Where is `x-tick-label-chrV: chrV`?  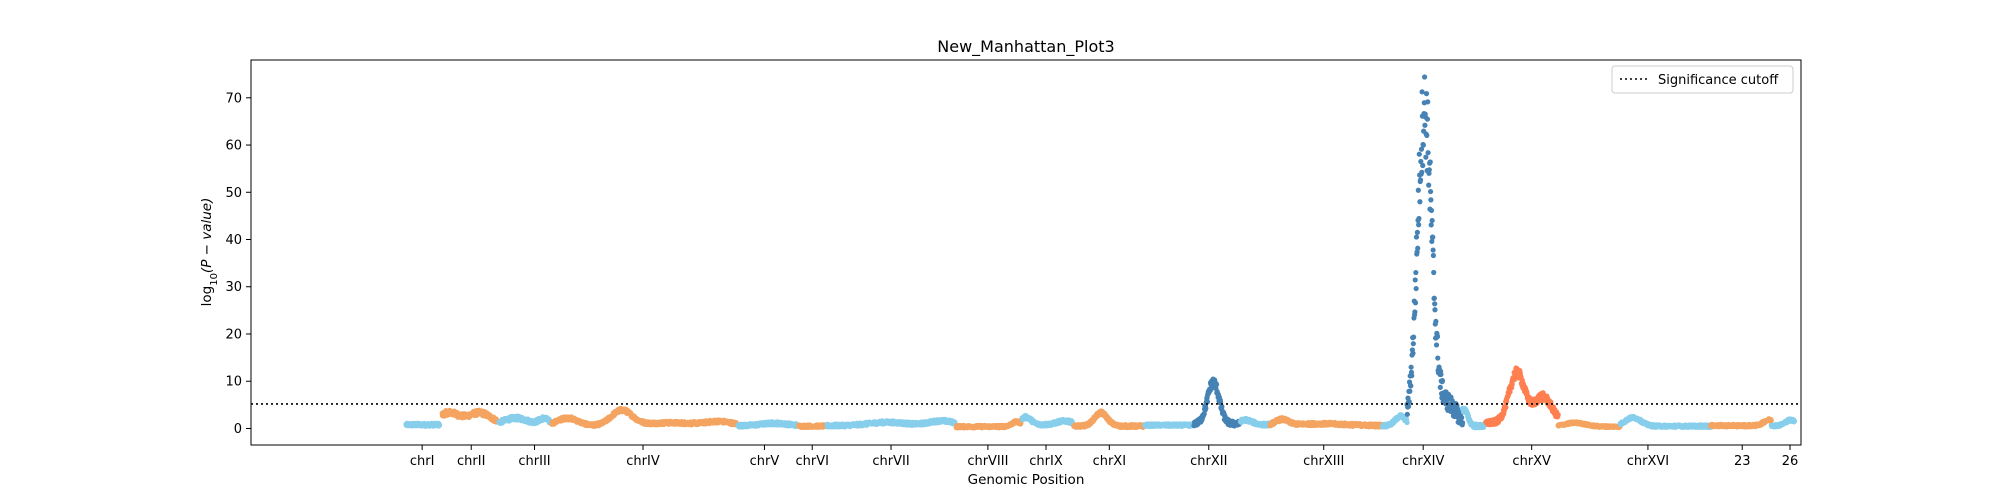
x-tick-label-chrV: chrV is located at coordinates (765, 461).